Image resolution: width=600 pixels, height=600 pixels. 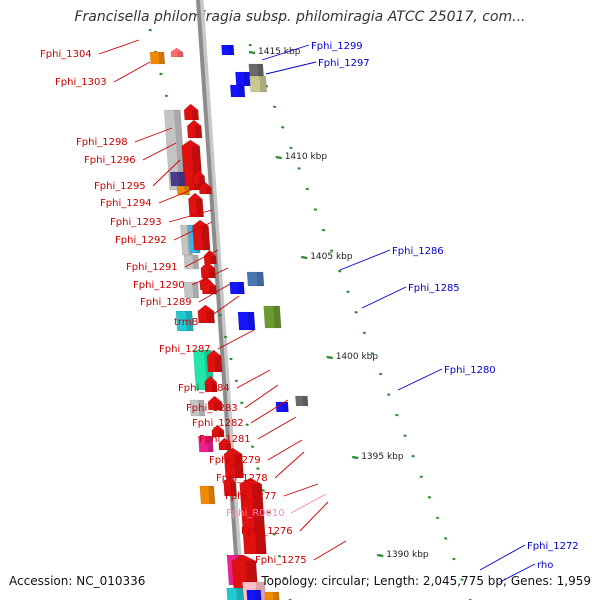 I want to click on gene-label-fphi_1282: Fphi_1282, so click(x=218, y=423).